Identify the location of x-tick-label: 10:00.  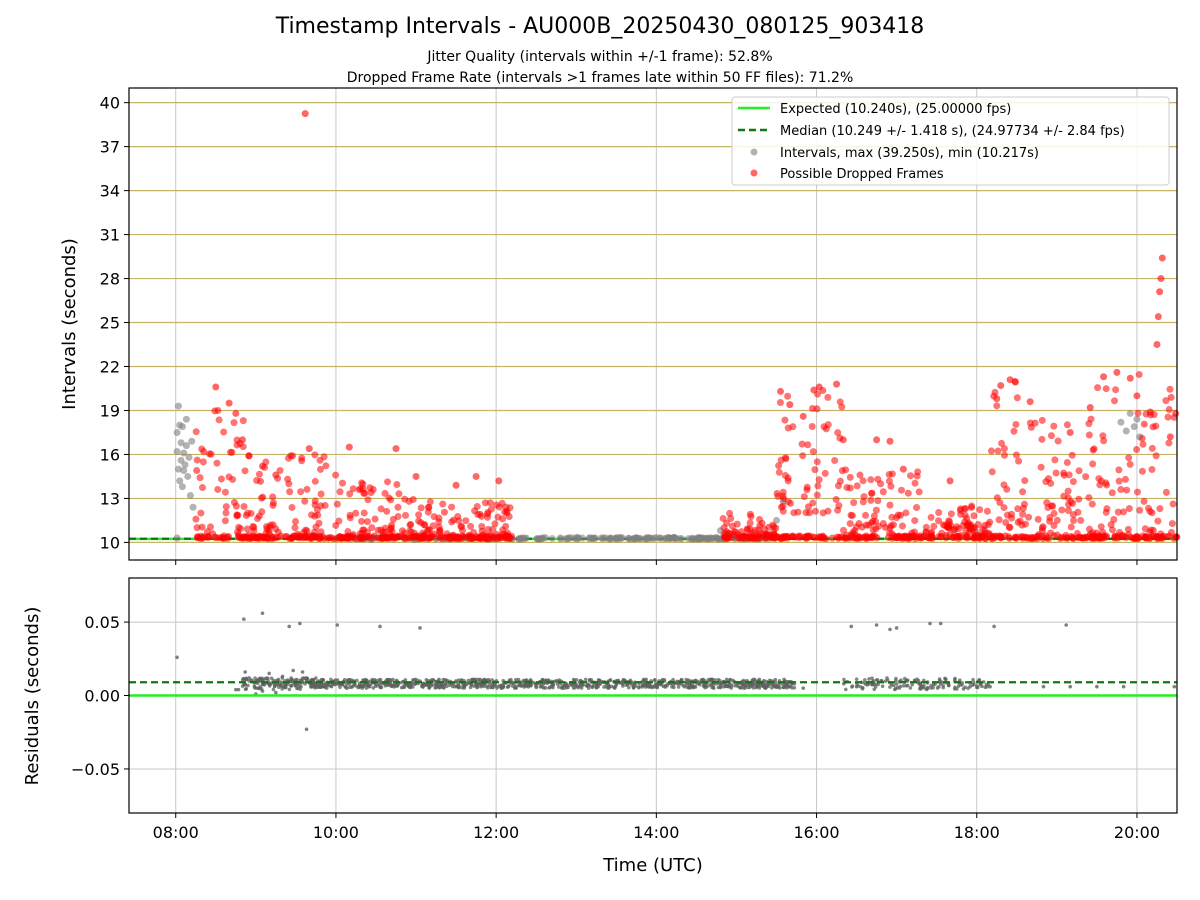
(336, 832).